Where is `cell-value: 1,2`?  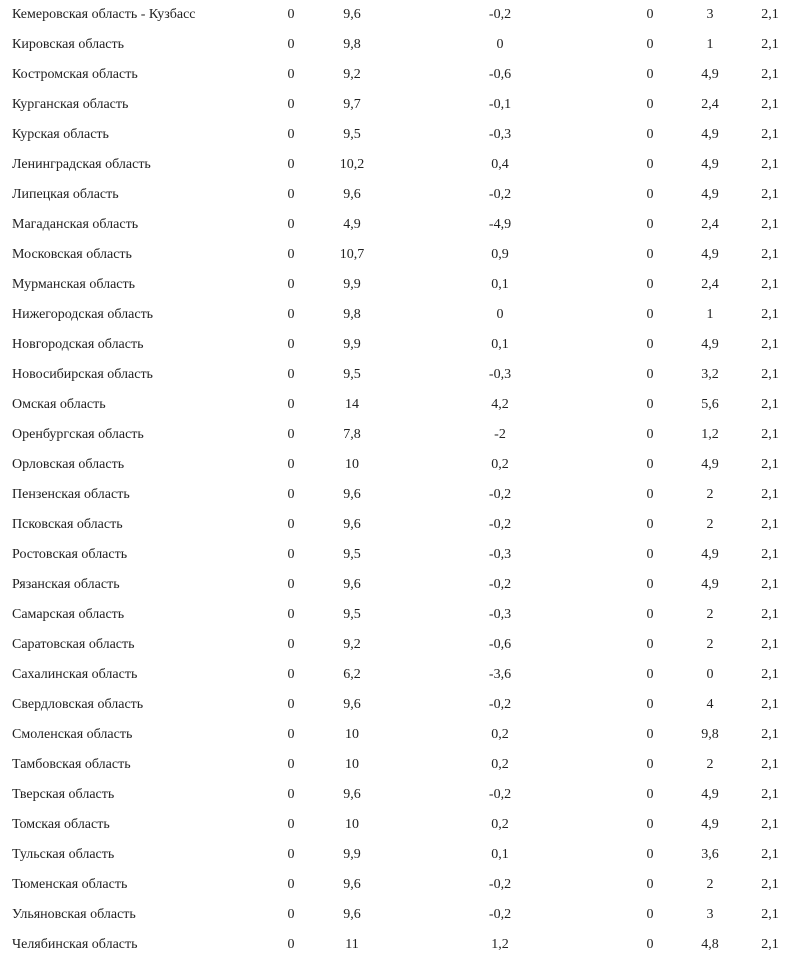
cell-value: 1,2 is located at coordinates (710, 434).